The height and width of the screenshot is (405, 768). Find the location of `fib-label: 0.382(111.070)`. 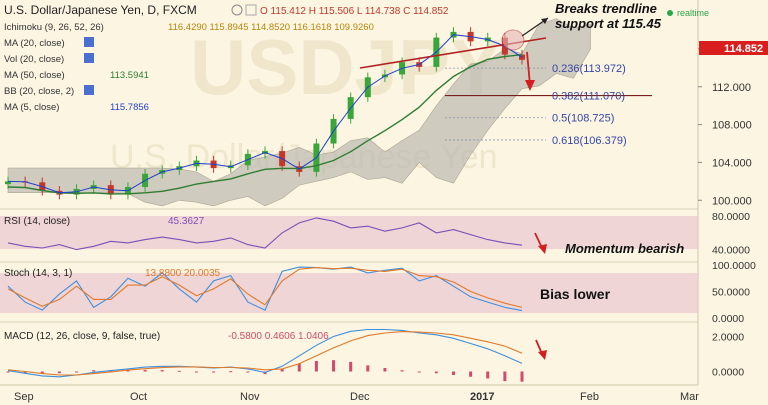

fib-label: 0.382(111.070) is located at coordinates (588, 97).